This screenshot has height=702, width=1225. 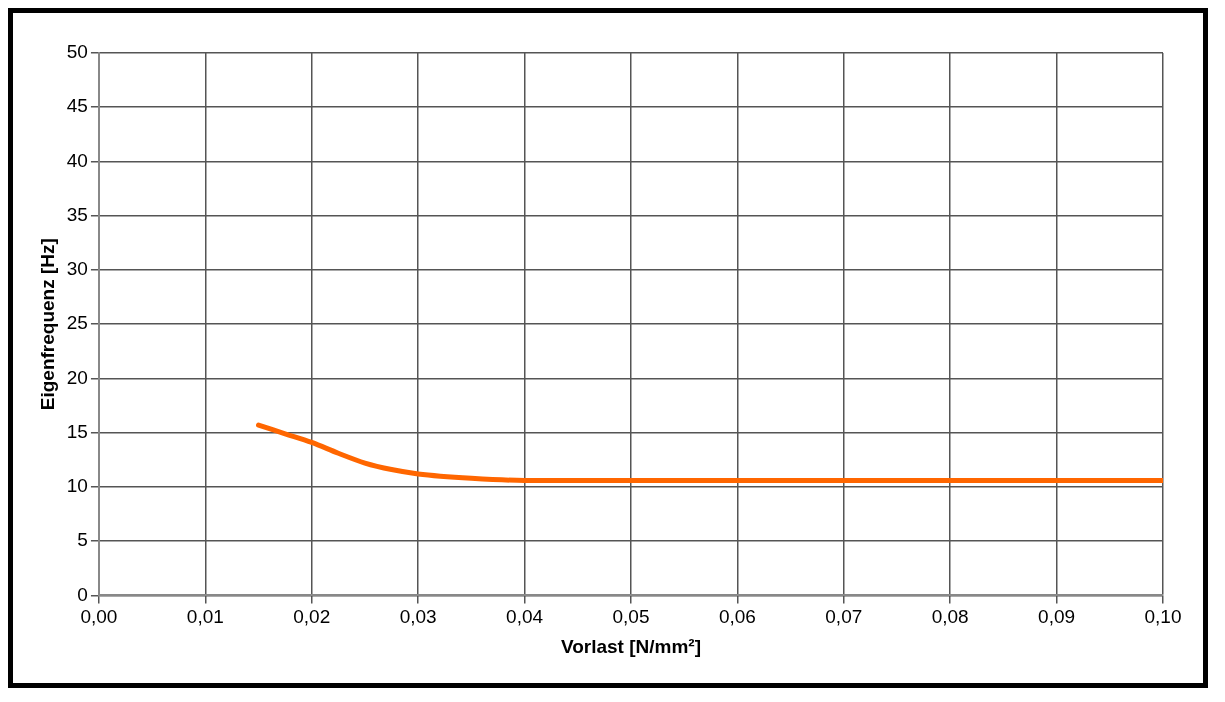 I want to click on y-tick-label: 5, so click(x=82, y=540).